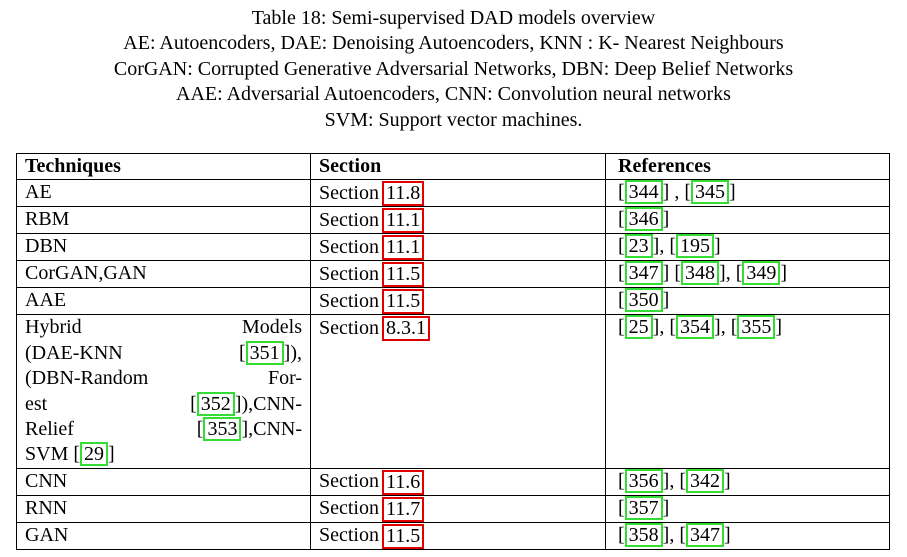 The image size is (907, 557). I want to click on citation-link: 353, so click(222, 429).